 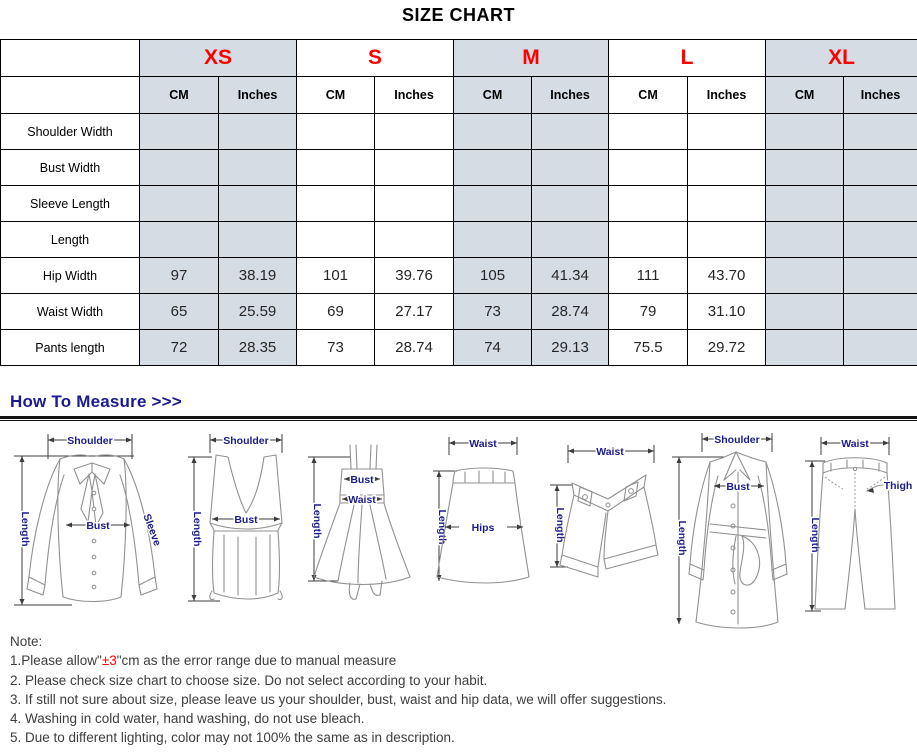 I want to click on skirt-measure-diagram-icon: Waist Length Hips, so click(x=481, y=510).